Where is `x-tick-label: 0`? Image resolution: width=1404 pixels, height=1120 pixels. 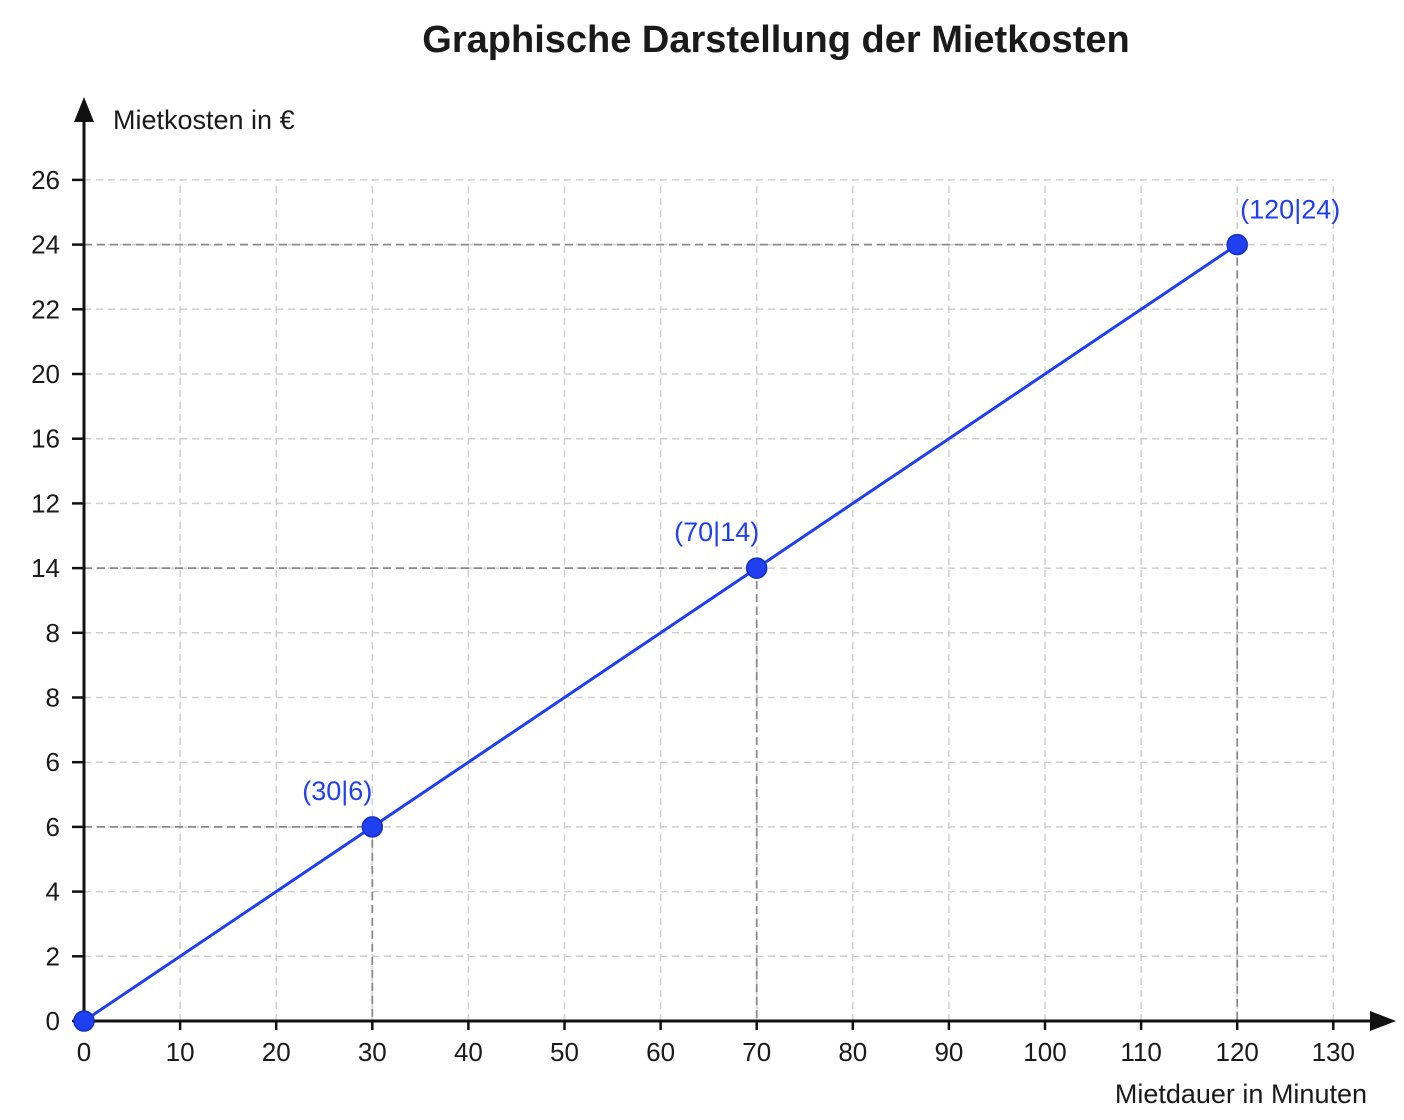
x-tick-label: 0 is located at coordinates (84, 1052).